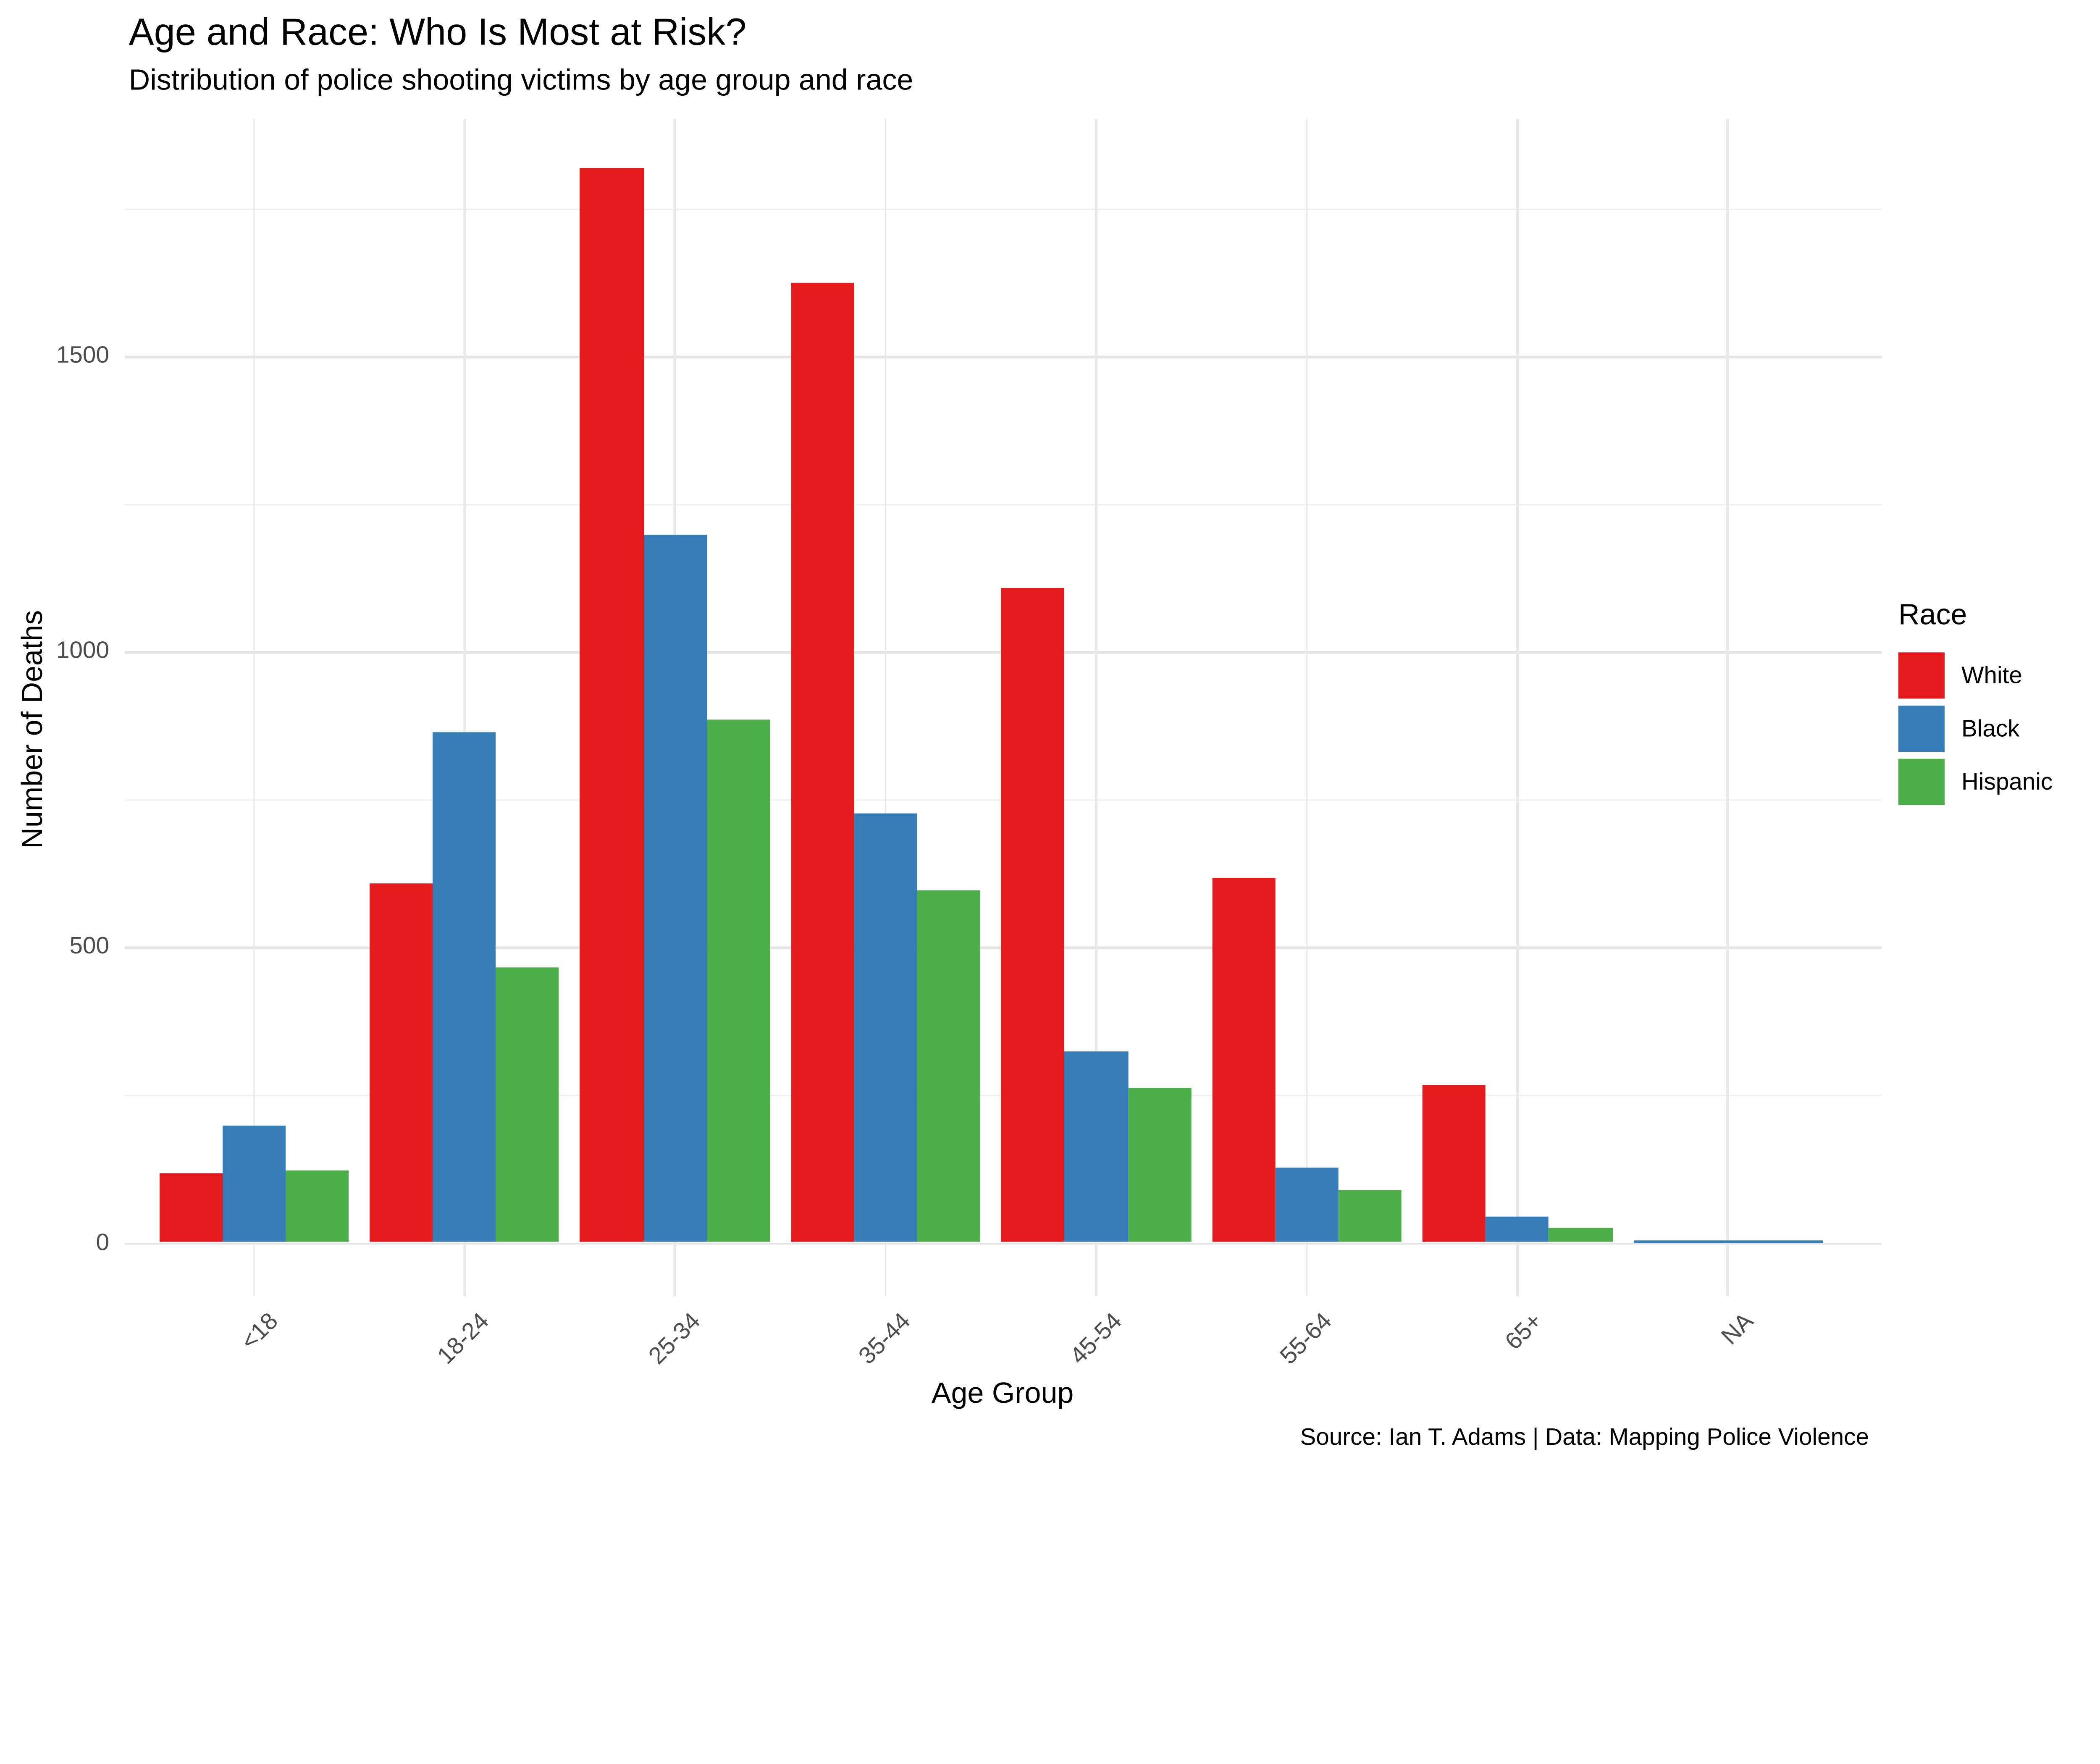 The height and width of the screenshot is (1764, 2100). What do you see at coordinates (1991, 675) in the screenshot?
I see `legend-item-label: White` at bounding box center [1991, 675].